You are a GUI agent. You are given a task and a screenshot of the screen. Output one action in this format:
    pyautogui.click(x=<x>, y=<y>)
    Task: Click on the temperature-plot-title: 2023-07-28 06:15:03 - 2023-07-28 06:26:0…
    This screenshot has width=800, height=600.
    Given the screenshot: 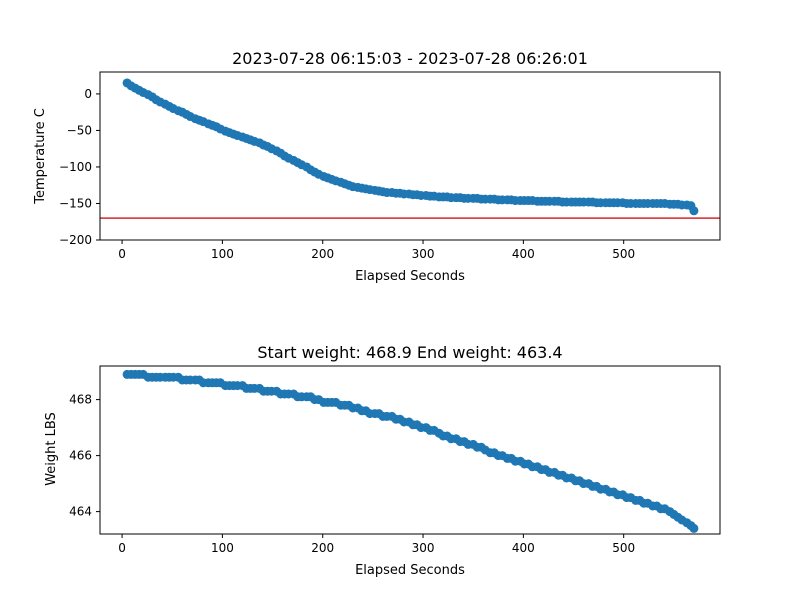 What is the action you would take?
    pyautogui.click(x=410, y=58)
    